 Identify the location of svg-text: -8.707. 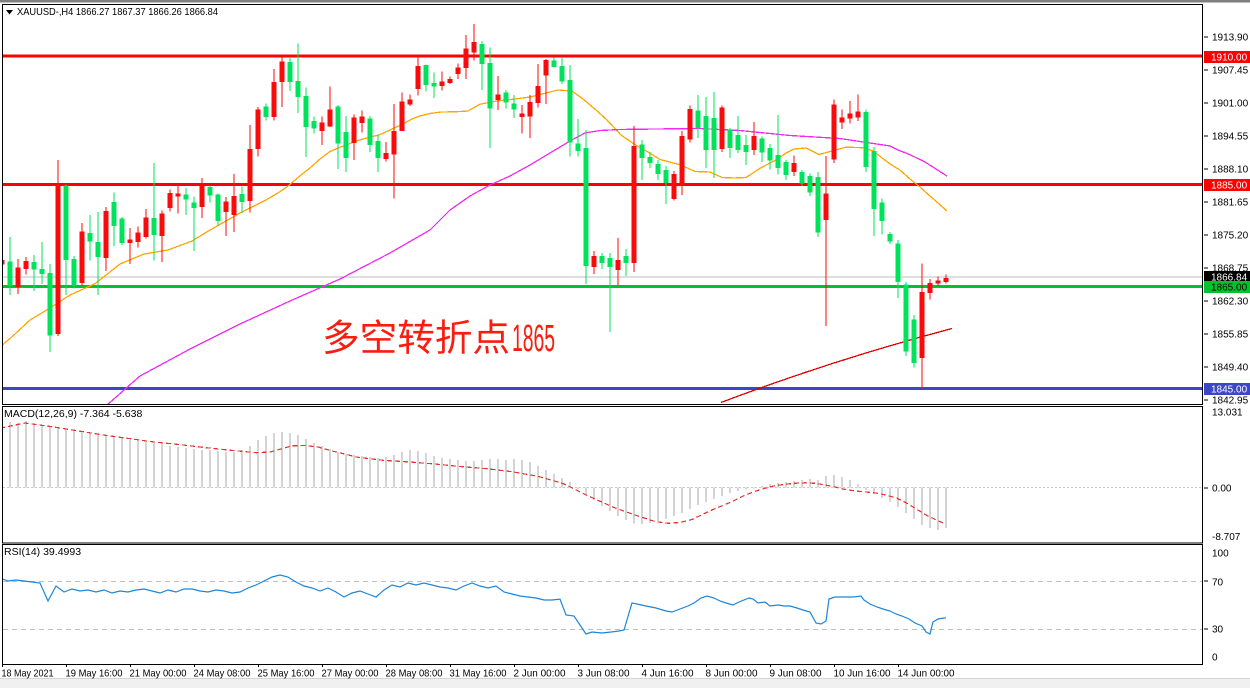
(1226, 537).